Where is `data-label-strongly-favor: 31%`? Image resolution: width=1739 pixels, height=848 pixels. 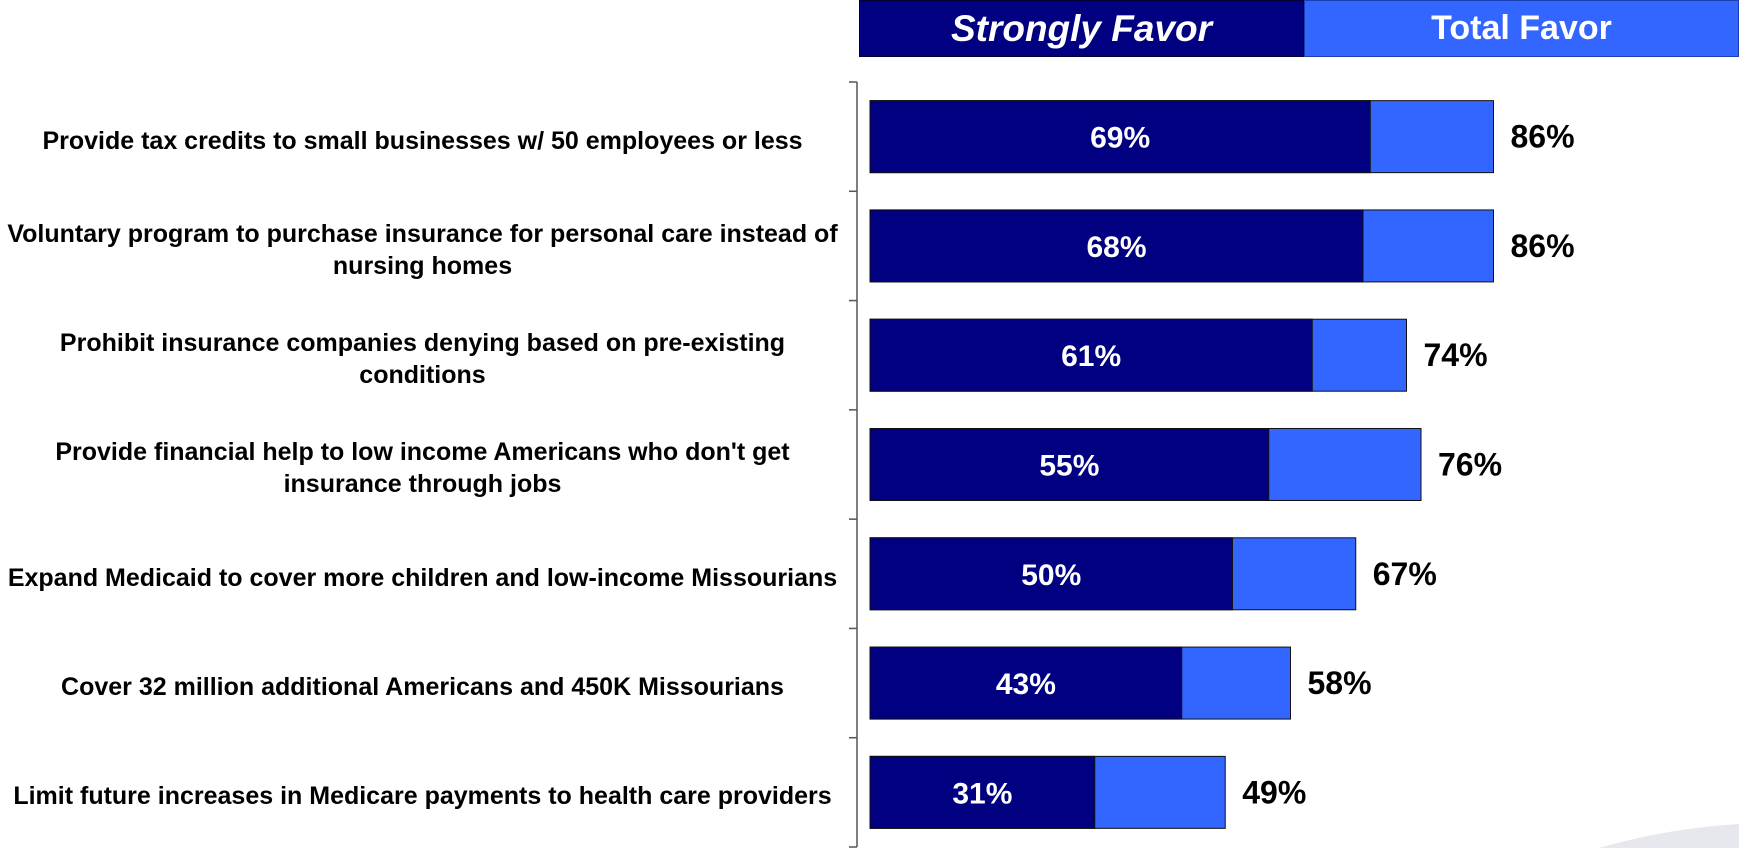 data-label-strongly-favor: 31% is located at coordinates (982, 793).